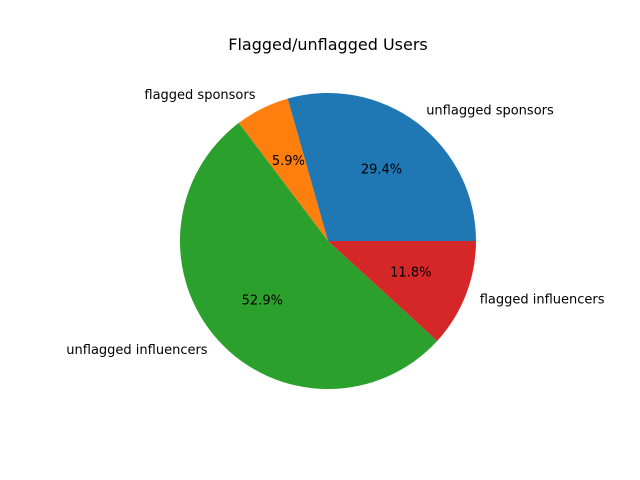  What do you see at coordinates (490, 111) in the screenshot?
I see `slice-label: unflagged sponsors` at bounding box center [490, 111].